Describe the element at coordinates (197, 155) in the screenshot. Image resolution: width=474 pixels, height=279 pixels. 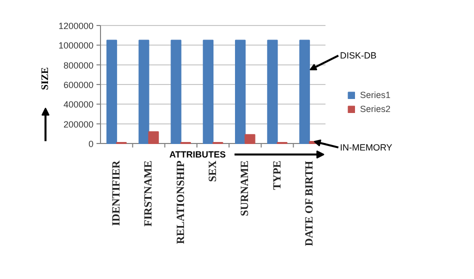
I see `x-axis-title: ATTRIBUTES` at that location.